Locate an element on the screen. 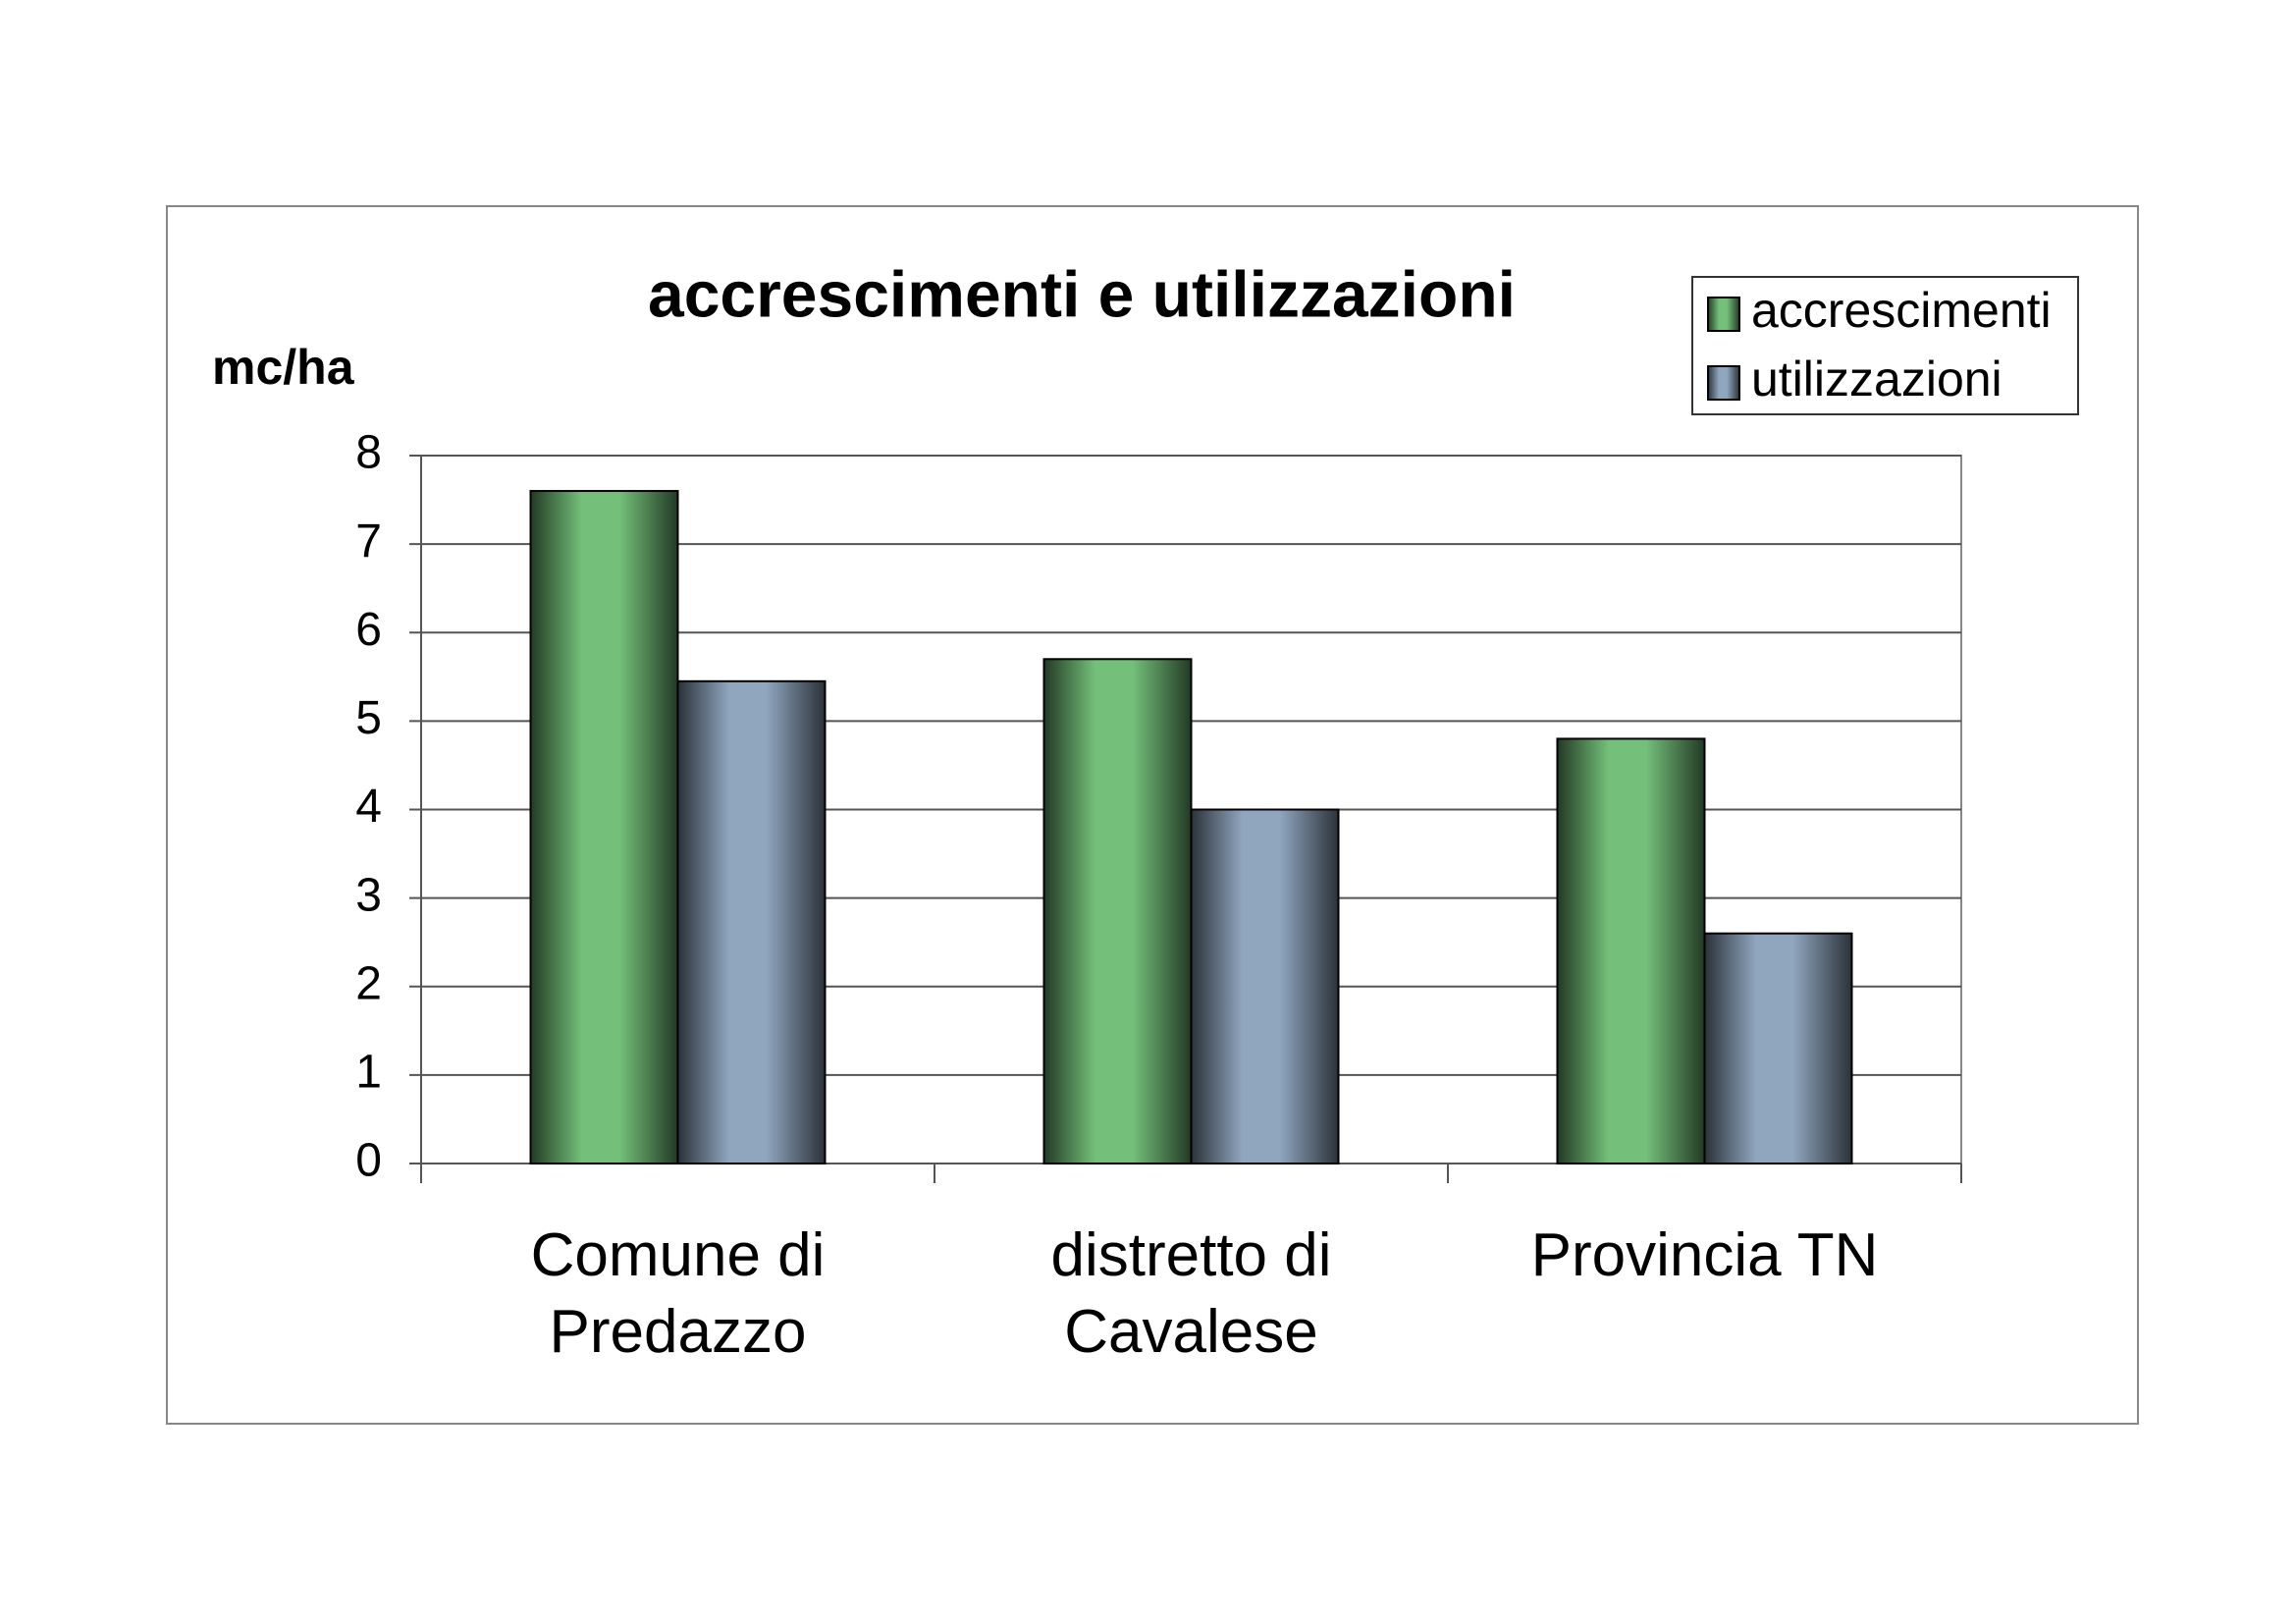 The width and height of the screenshot is (2296, 1624). y-tick-label: 3 is located at coordinates (368, 895).